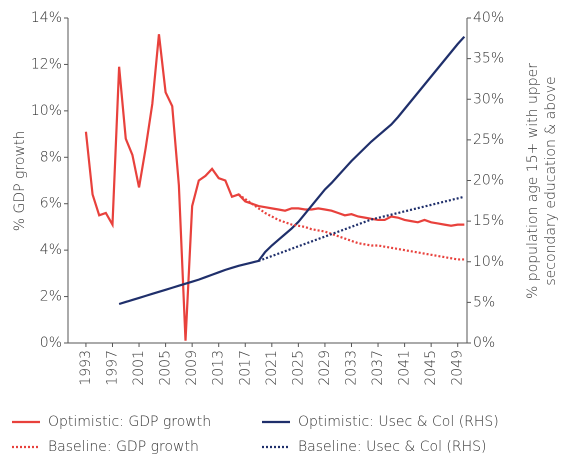 This screenshot has width=565, height=463. I want to click on x-tick-label: 2005, so click(166, 368).